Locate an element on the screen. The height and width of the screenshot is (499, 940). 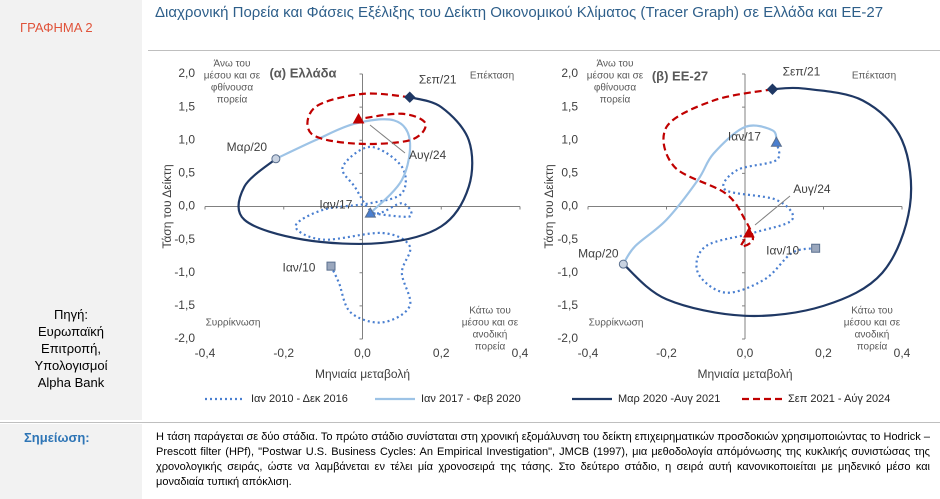
chart-title: (α) Ελλάδα is located at coordinates (302, 72).